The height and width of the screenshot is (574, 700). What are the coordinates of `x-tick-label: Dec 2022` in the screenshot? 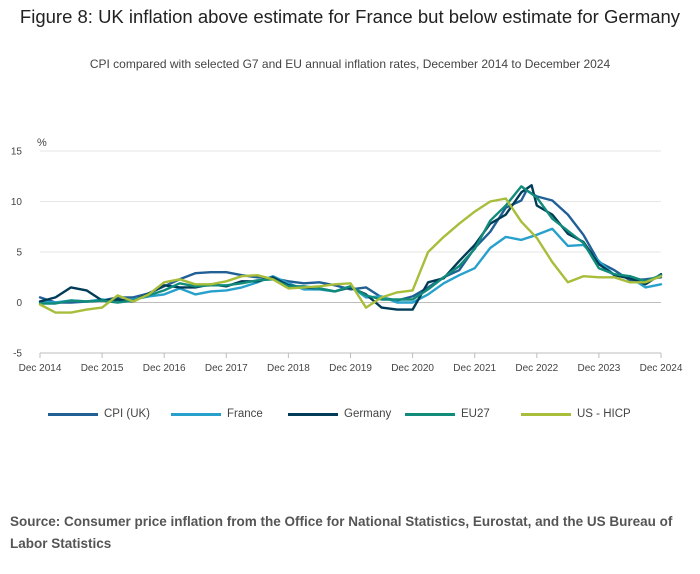 It's located at (536, 368).